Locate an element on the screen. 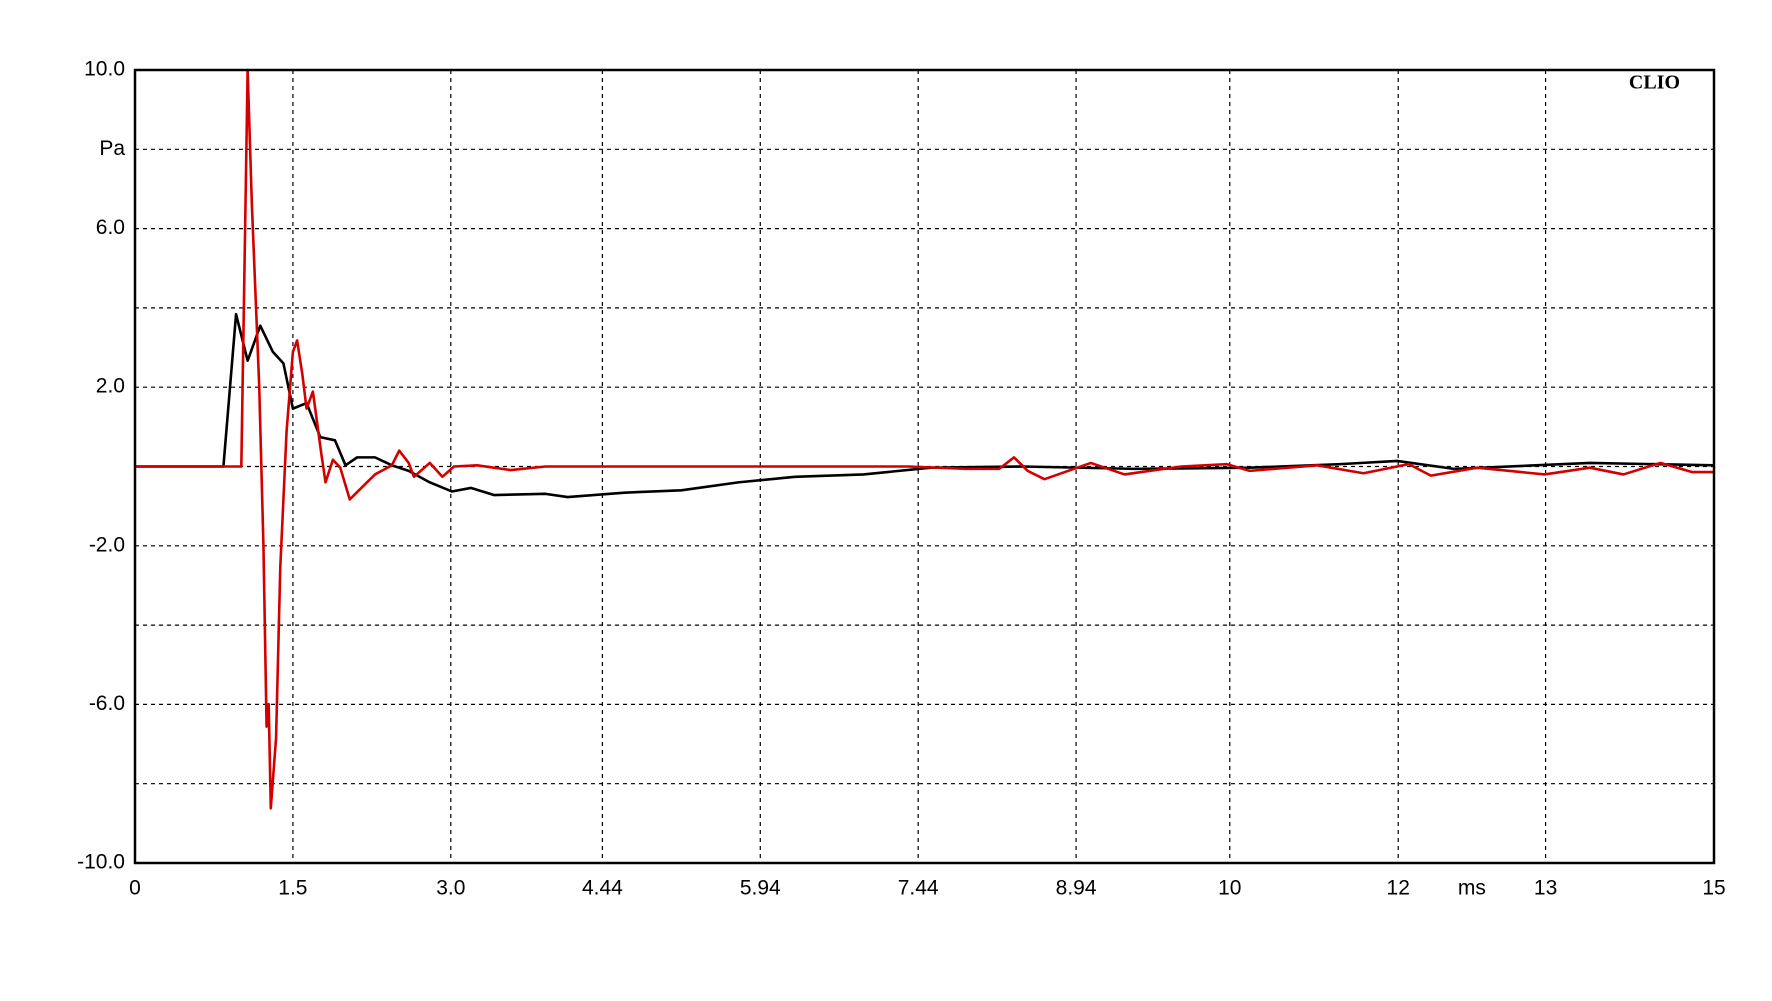 This screenshot has width=1772, height=1001. y-tick-label: -6.0 is located at coordinates (107, 703).